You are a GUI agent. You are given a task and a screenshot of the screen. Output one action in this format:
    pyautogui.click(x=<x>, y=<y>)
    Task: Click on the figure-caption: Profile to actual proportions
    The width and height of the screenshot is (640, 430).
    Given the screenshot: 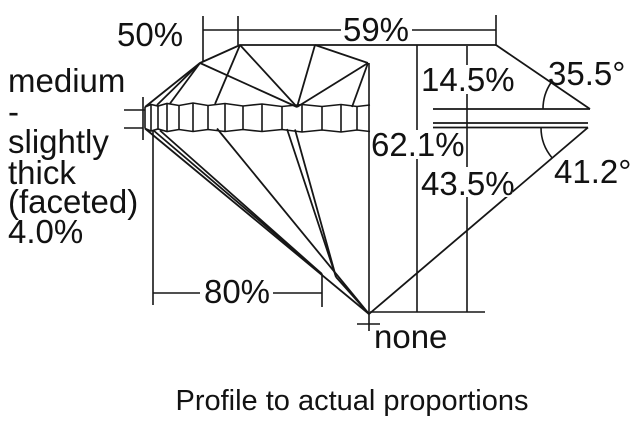 What is the action you would take?
    pyautogui.click(x=351, y=401)
    